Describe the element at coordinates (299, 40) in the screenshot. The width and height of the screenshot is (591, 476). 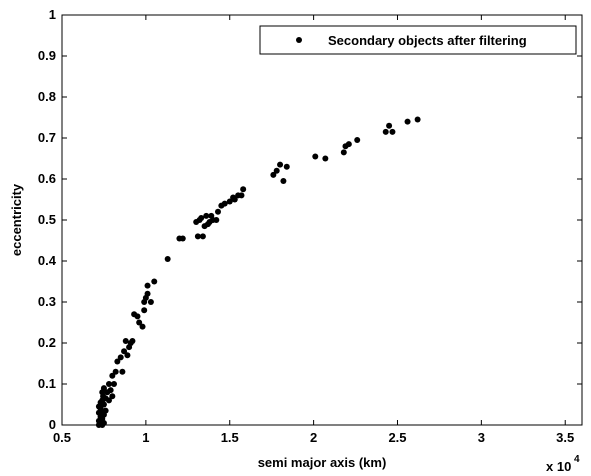
I see `legend-marker` at that location.